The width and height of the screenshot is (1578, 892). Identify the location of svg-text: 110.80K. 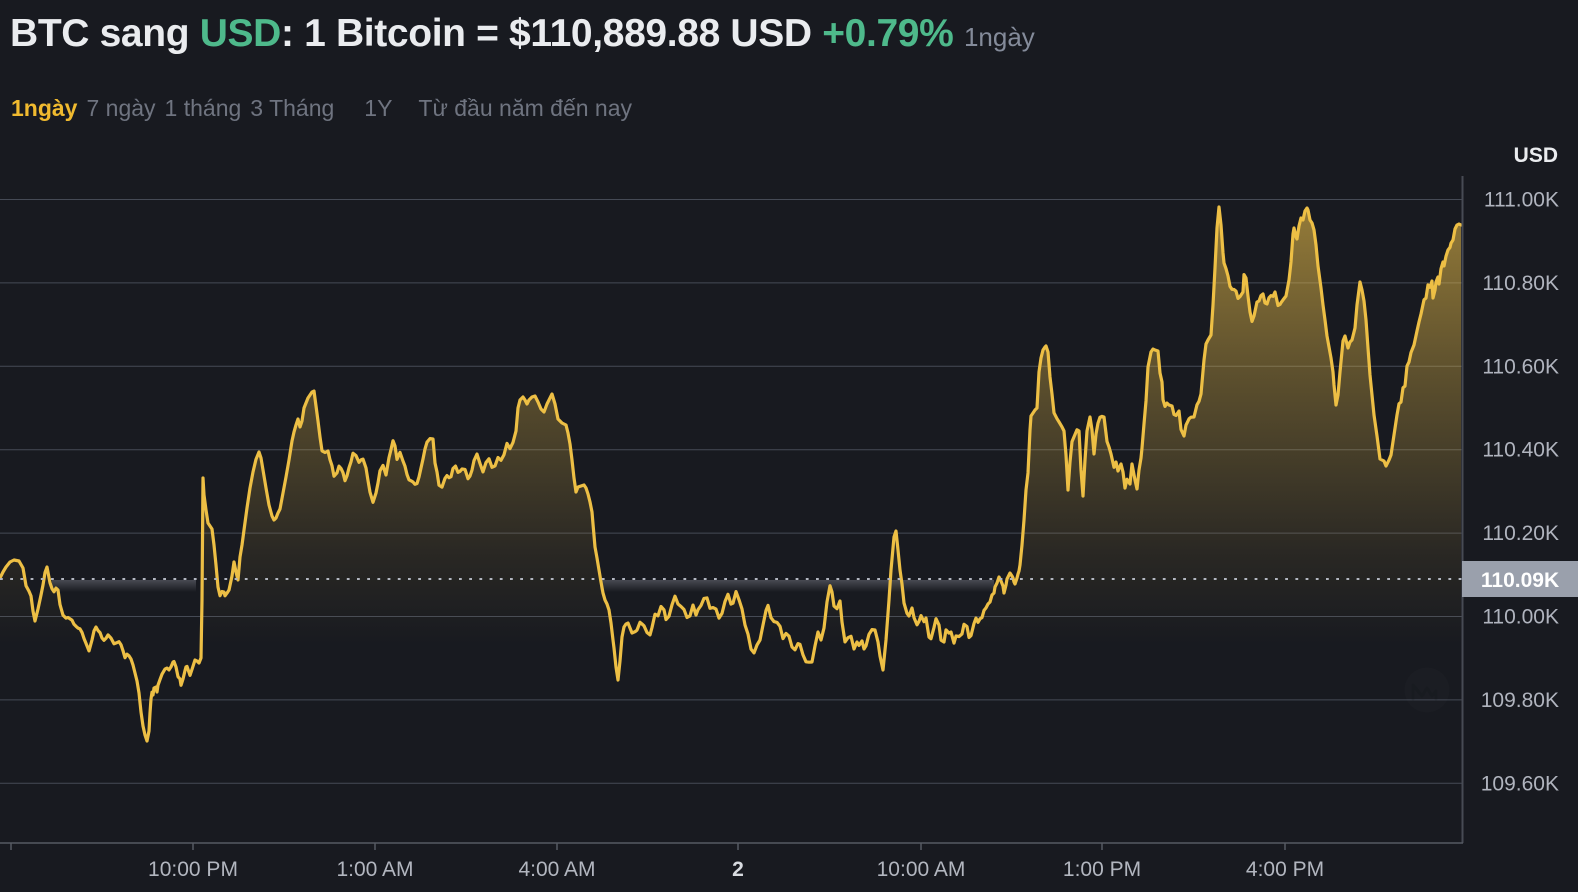
(1520, 283).